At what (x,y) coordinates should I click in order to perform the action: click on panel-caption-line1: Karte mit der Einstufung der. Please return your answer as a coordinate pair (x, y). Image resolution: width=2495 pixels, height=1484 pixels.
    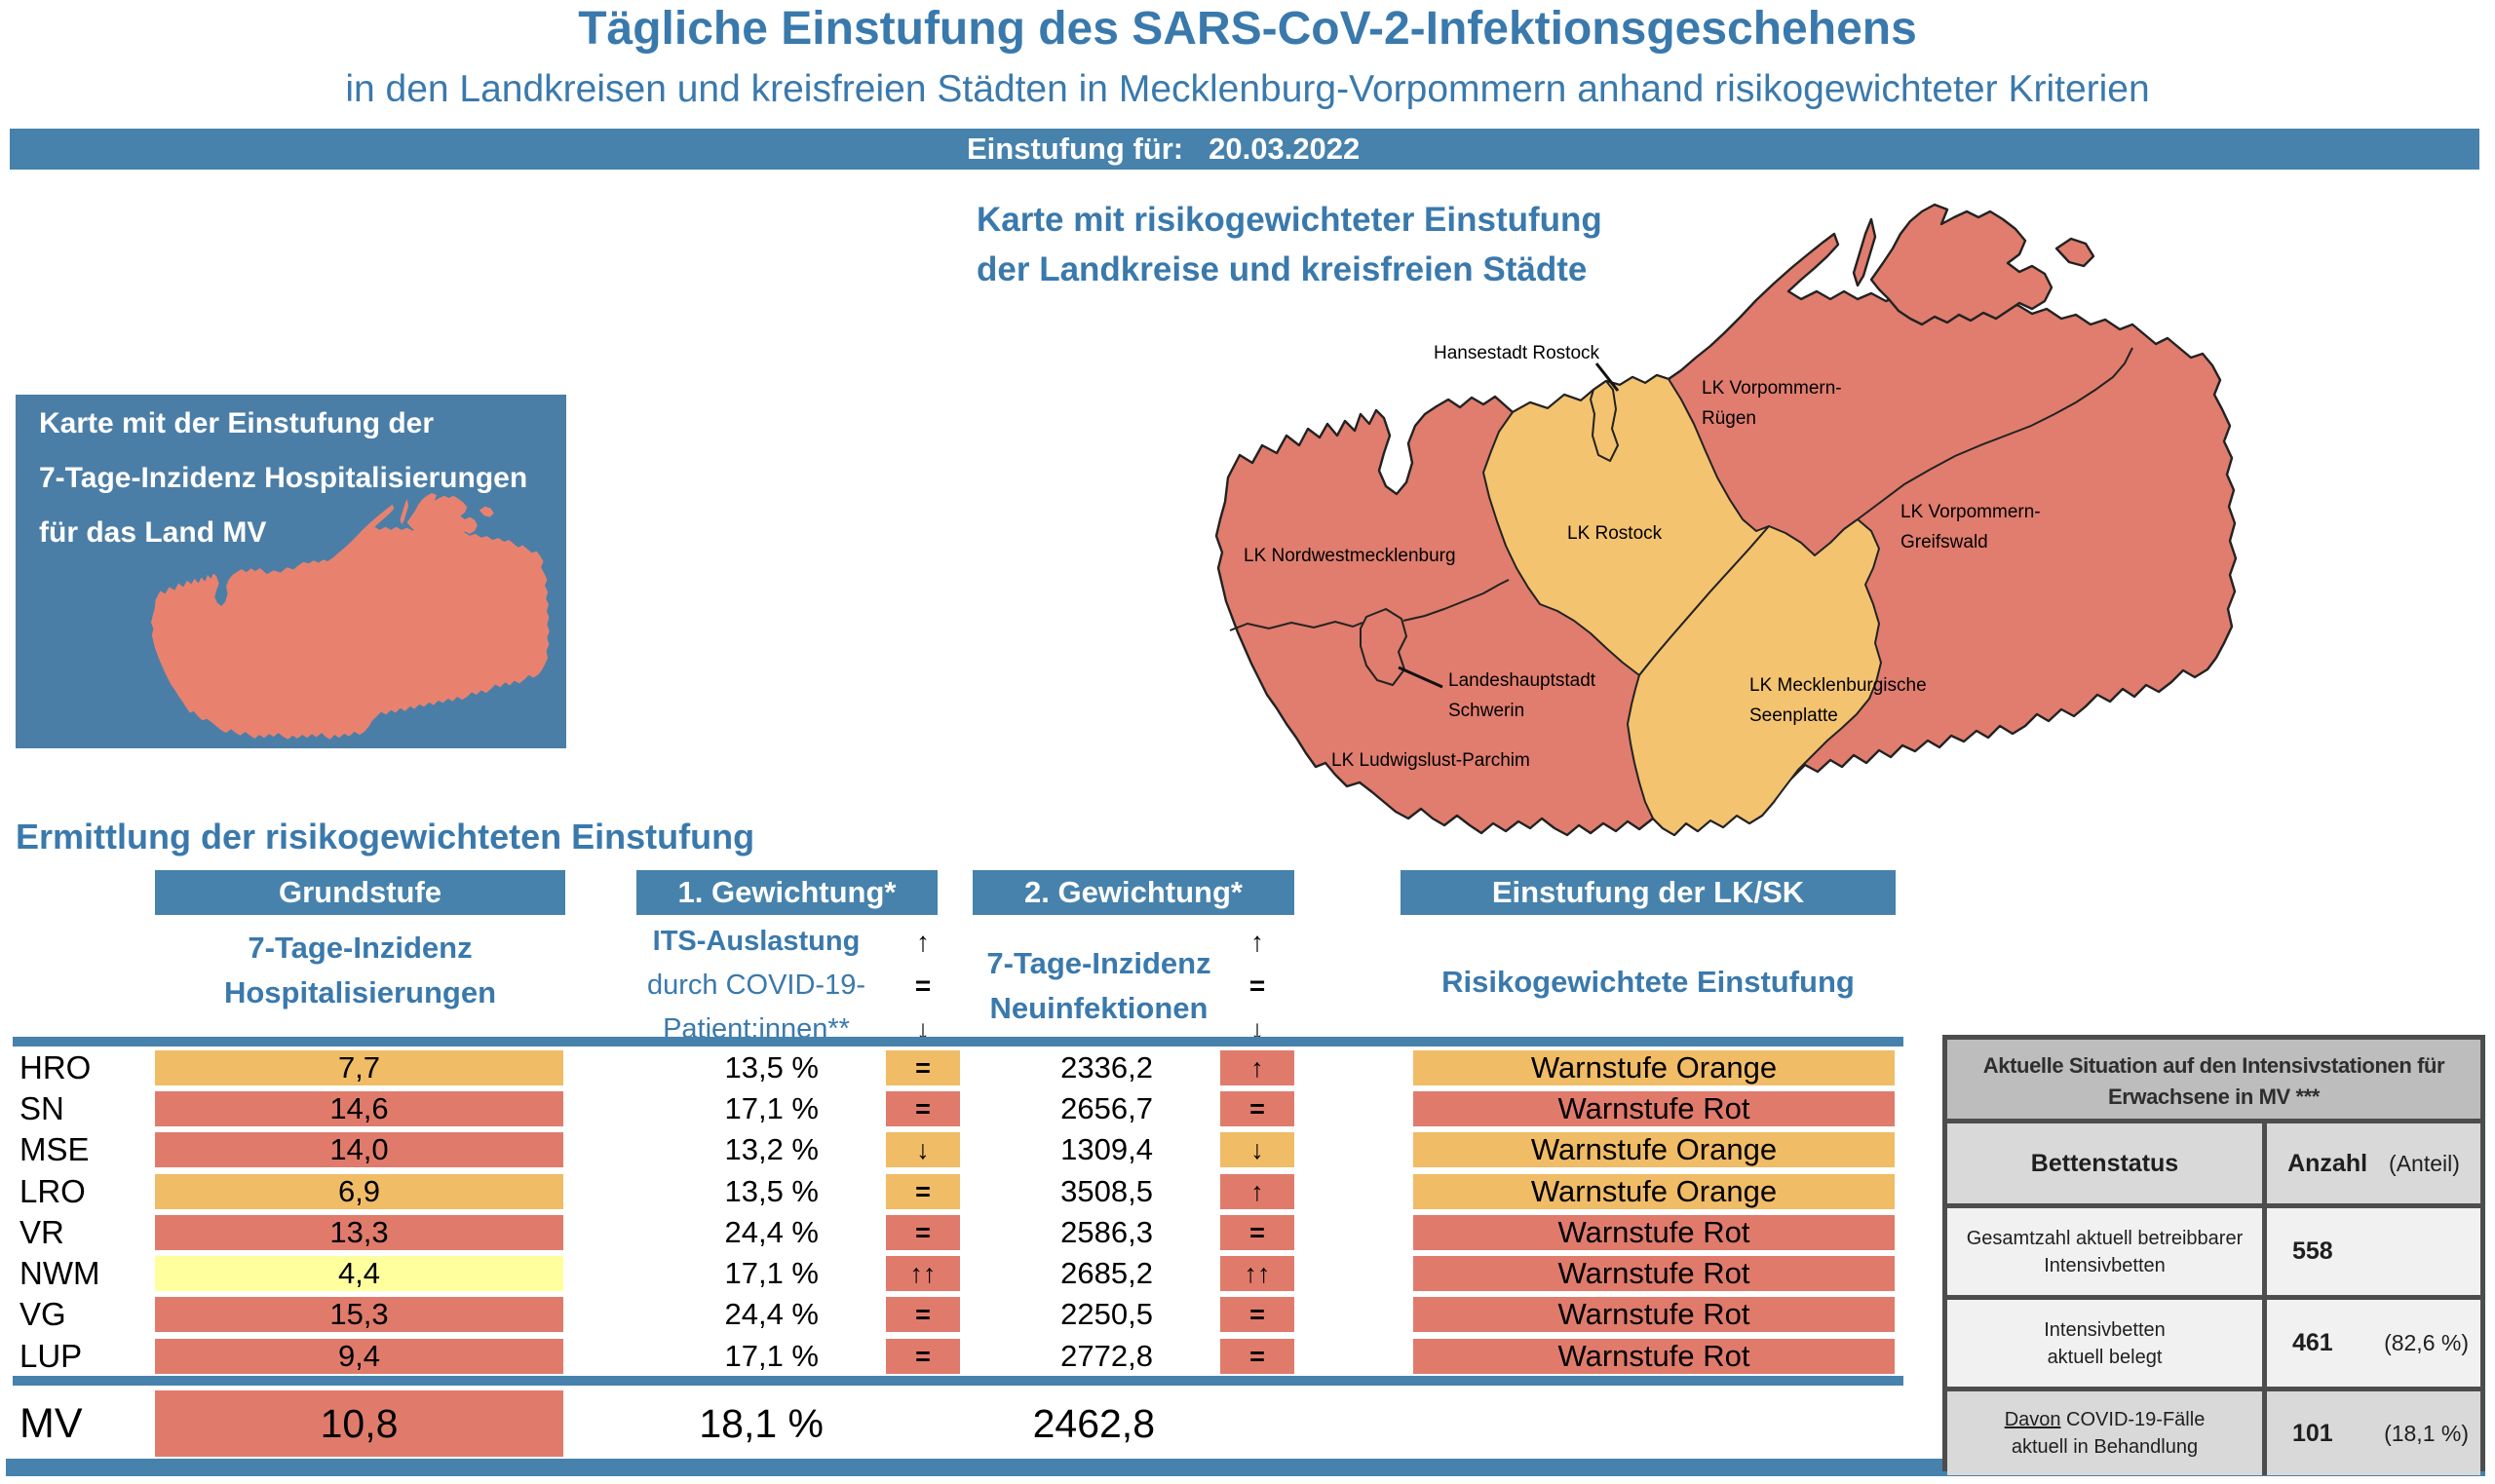
    Looking at the image, I should click on (237, 423).